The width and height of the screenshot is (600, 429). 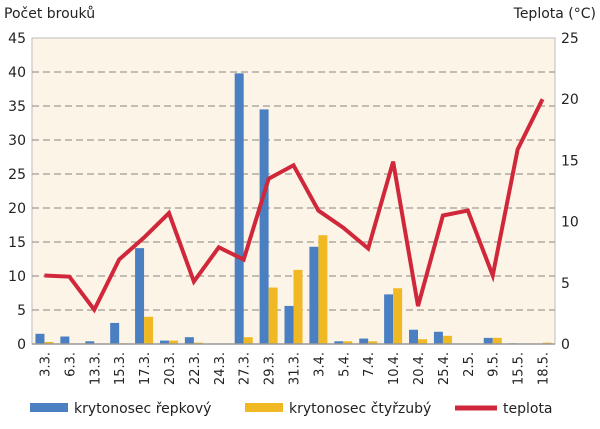 What do you see at coordinates (17, 73) in the screenshot?
I see `left-tick-label: 40` at bounding box center [17, 73].